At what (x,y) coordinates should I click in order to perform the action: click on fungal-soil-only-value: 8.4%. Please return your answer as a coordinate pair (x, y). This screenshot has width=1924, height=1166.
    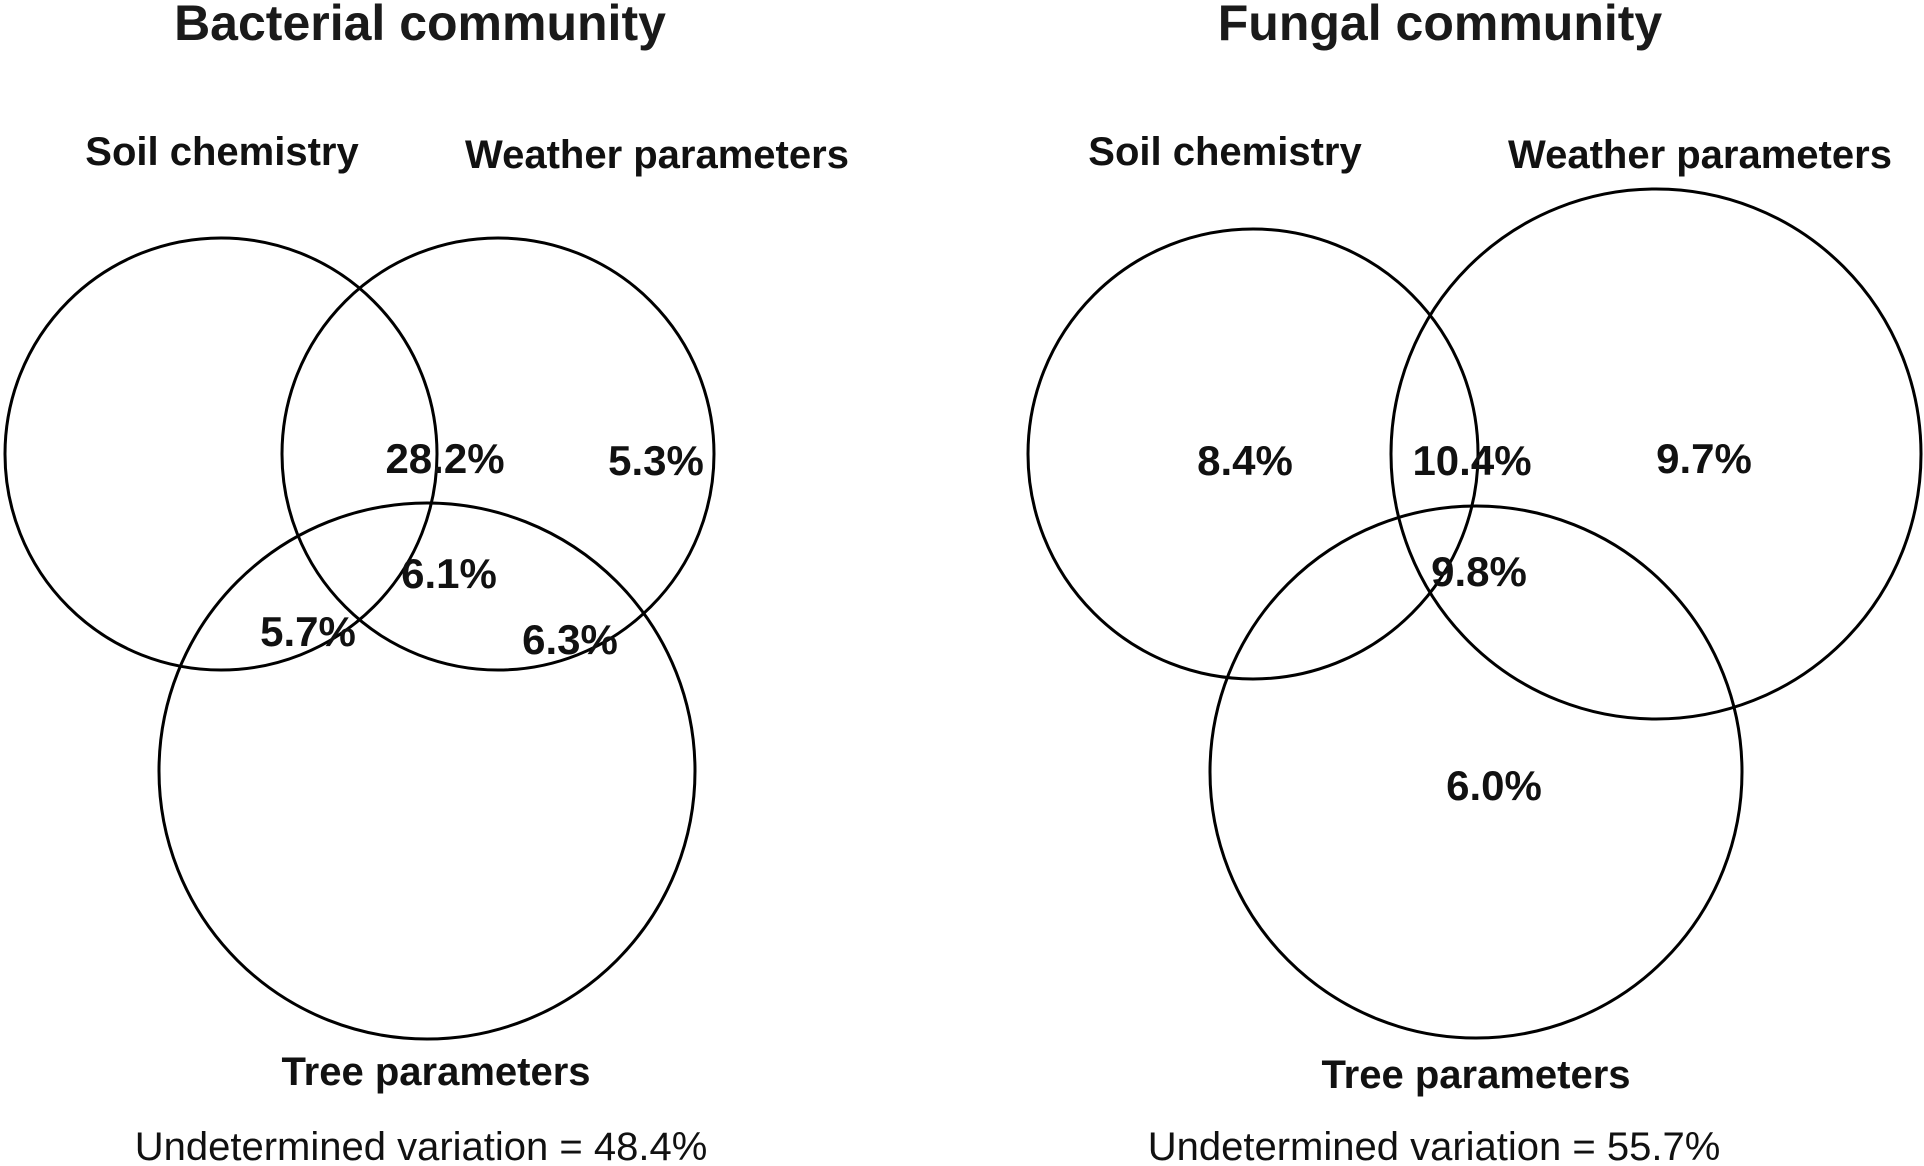
    Looking at the image, I should click on (1245, 460).